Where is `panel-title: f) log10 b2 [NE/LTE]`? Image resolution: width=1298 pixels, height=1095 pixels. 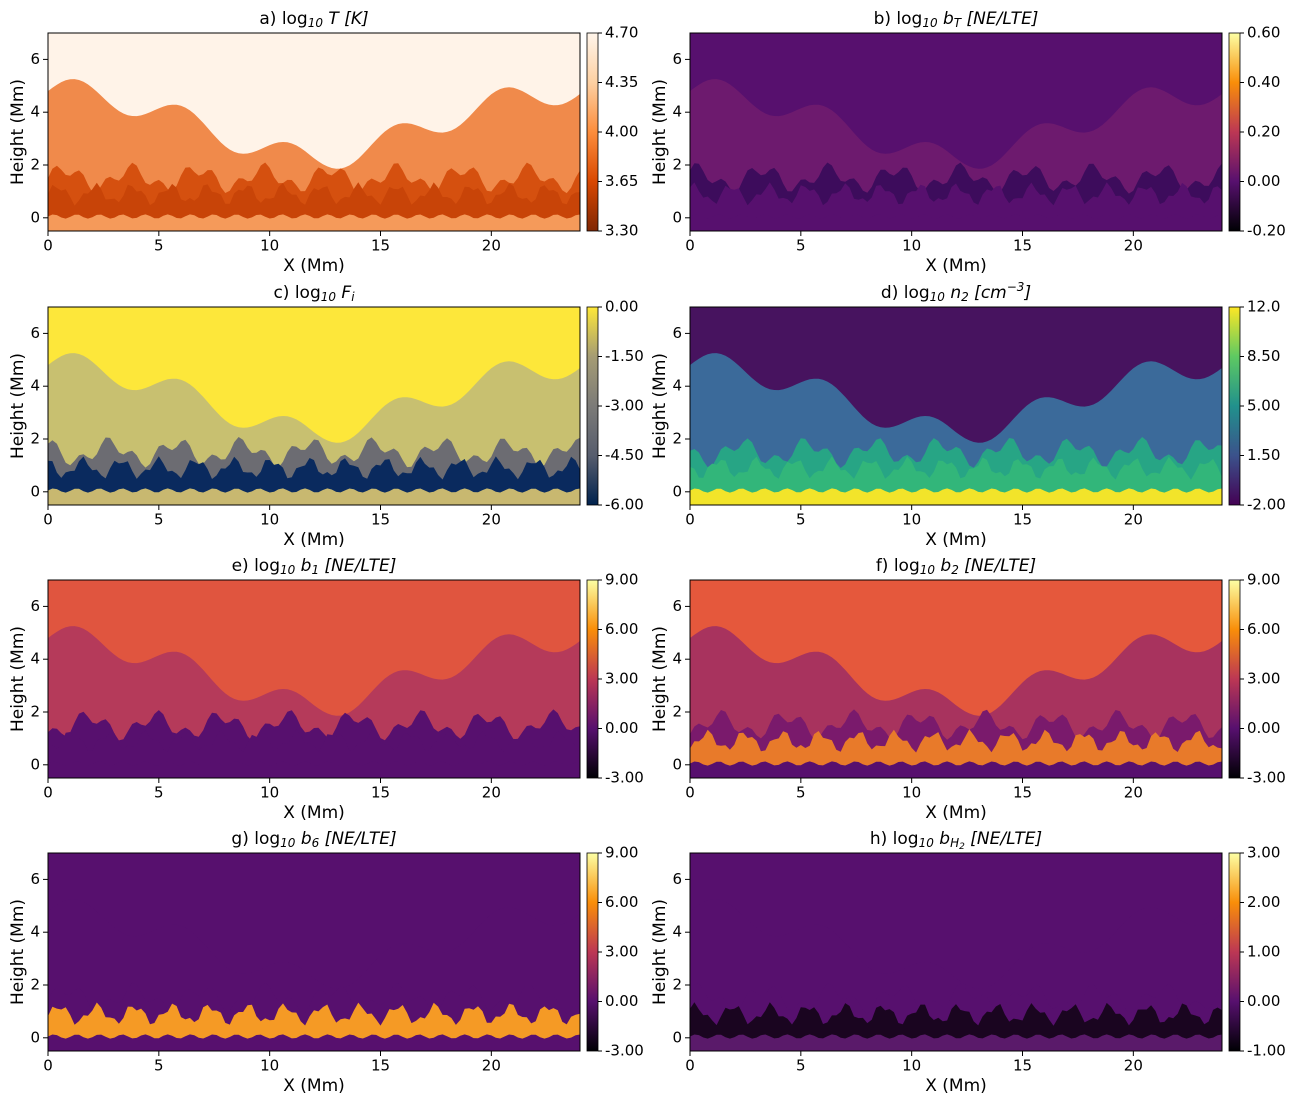 panel-title: f) log10 b2 [NE/LTE] is located at coordinates (956, 566).